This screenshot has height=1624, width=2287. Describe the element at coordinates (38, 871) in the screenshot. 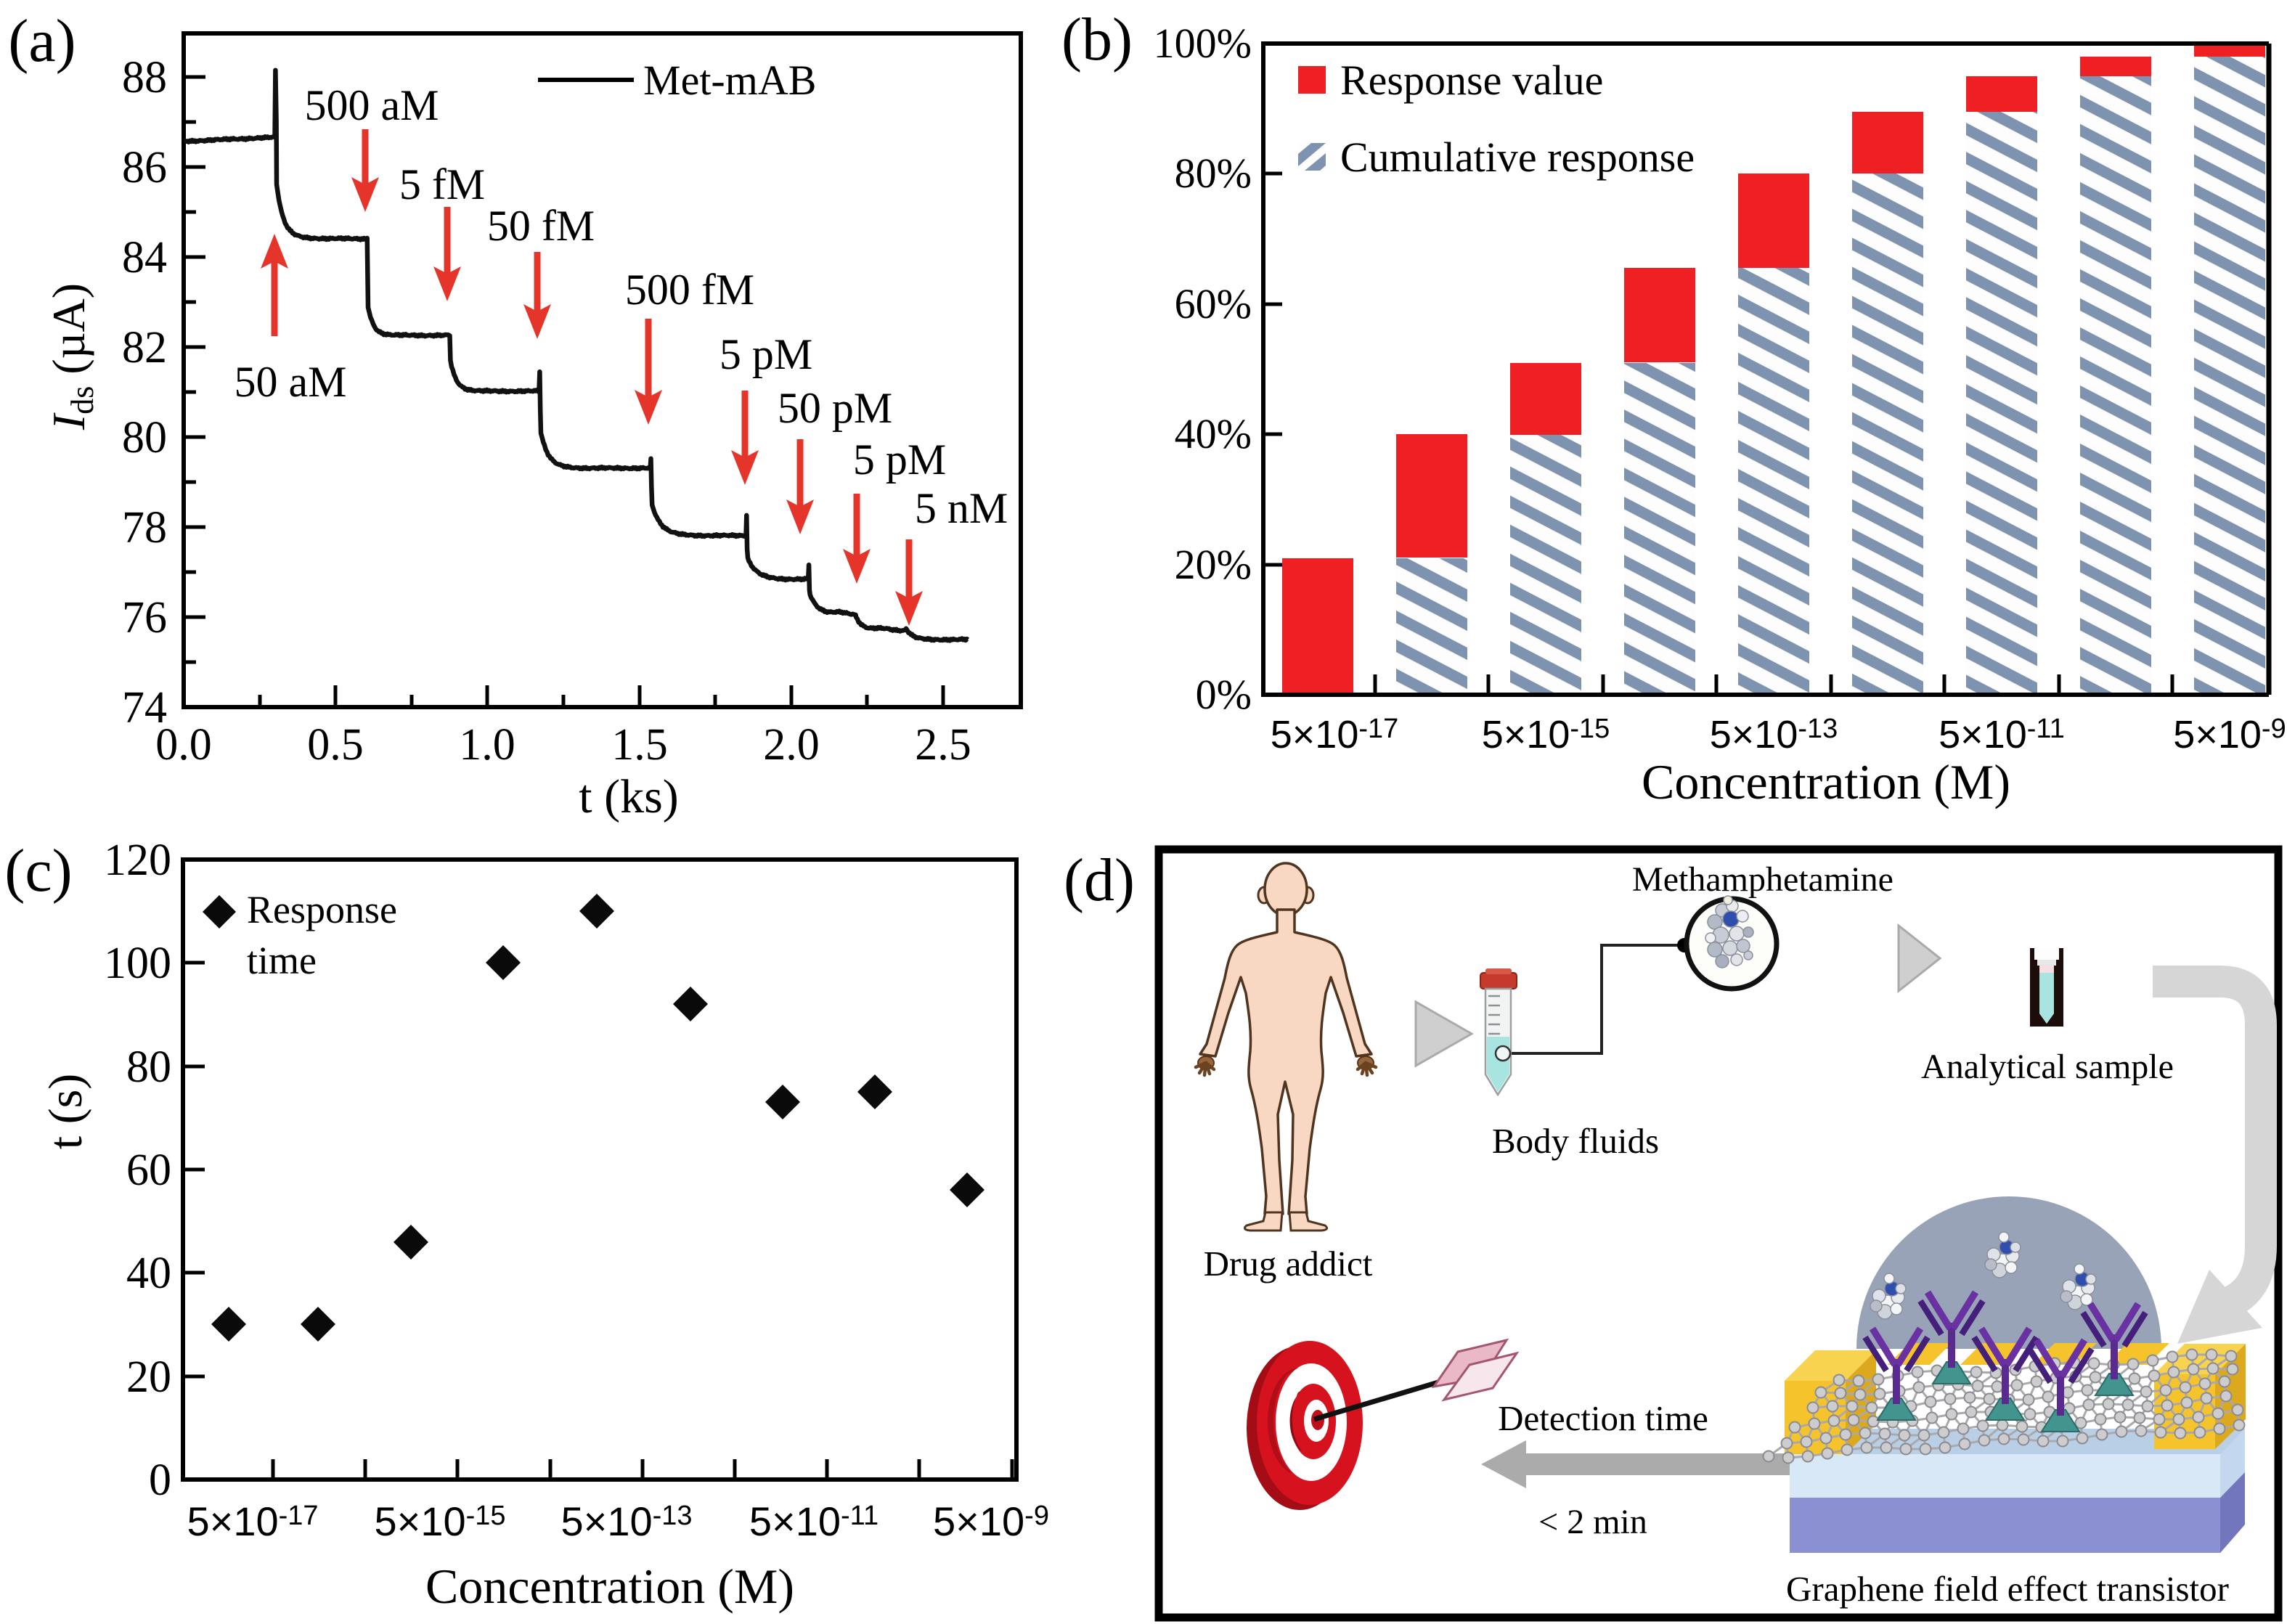

I see `svg-text: (c)` at that location.